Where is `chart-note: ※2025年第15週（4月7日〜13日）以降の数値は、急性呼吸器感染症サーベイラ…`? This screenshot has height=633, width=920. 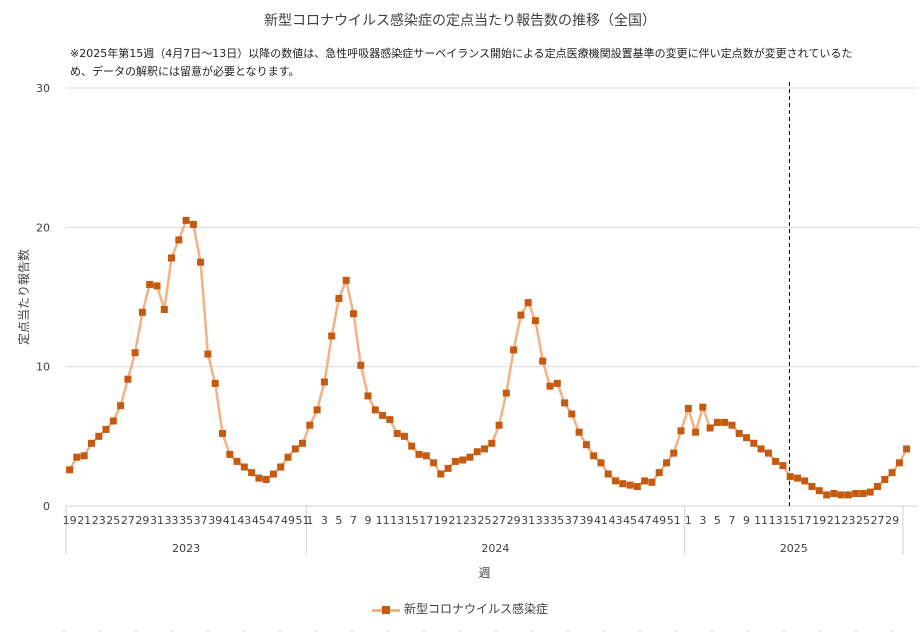
chart-note: ※2025年第15週（4月7日〜13日）以降の数値は、急性呼吸器感染症サーベイラ… is located at coordinates (461, 62).